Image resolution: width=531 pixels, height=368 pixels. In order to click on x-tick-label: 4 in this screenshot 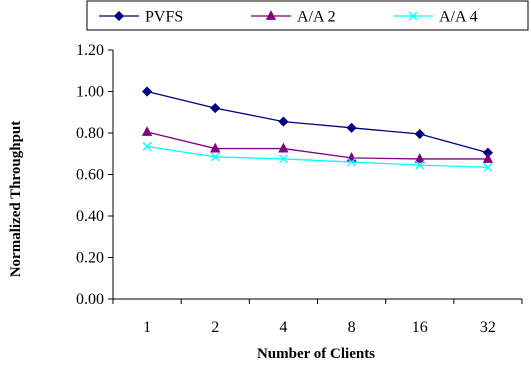, I will do `click(283, 327)`.